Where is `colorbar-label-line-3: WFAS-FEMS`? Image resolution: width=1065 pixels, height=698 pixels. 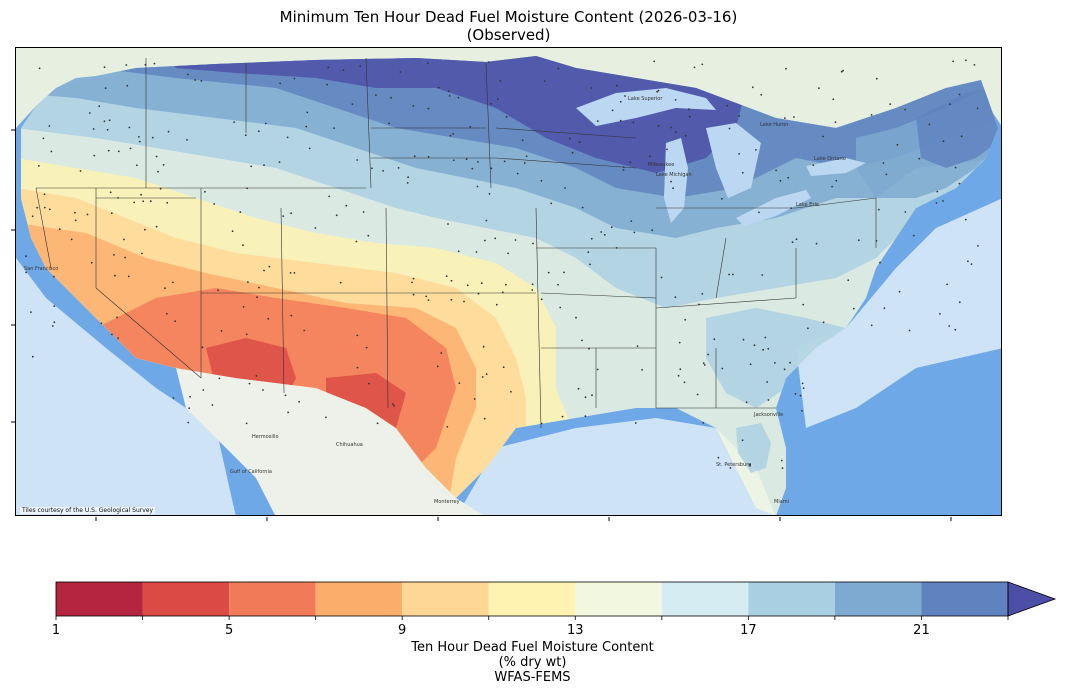
colorbar-label-line-3: WFAS-FEMS is located at coordinates (532, 677).